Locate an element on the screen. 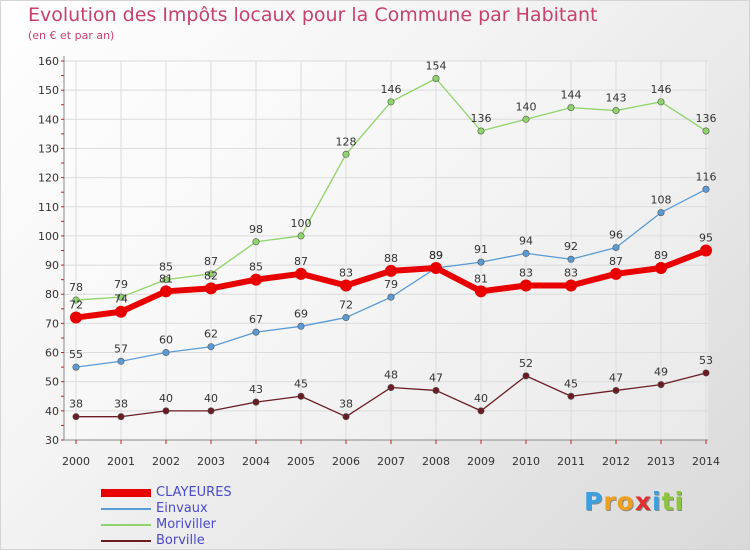 The width and height of the screenshot is (750, 550). x-tick-label: 2014 is located at coordinates (706, 461).